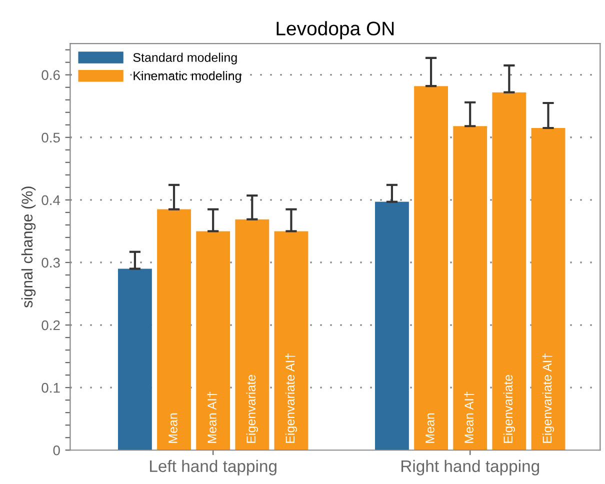 The image size is (605, 484). I want to click on chart-title: Levodopa ON, so click(335, 30).